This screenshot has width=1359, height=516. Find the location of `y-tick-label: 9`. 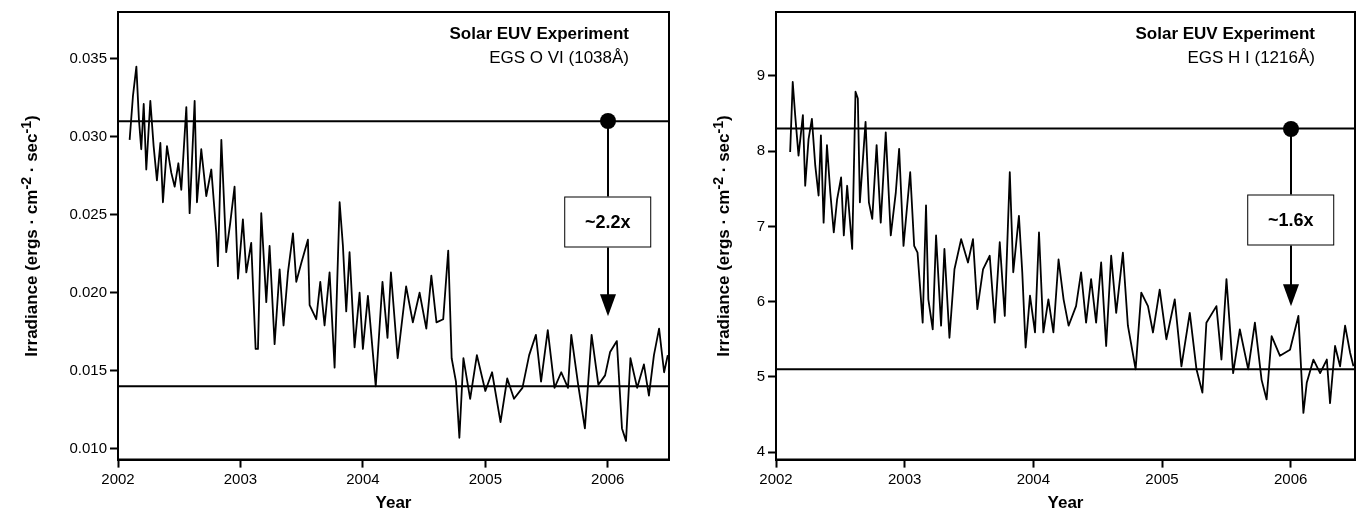

y-tick-label: 9 is located at coordinates (760, 75).